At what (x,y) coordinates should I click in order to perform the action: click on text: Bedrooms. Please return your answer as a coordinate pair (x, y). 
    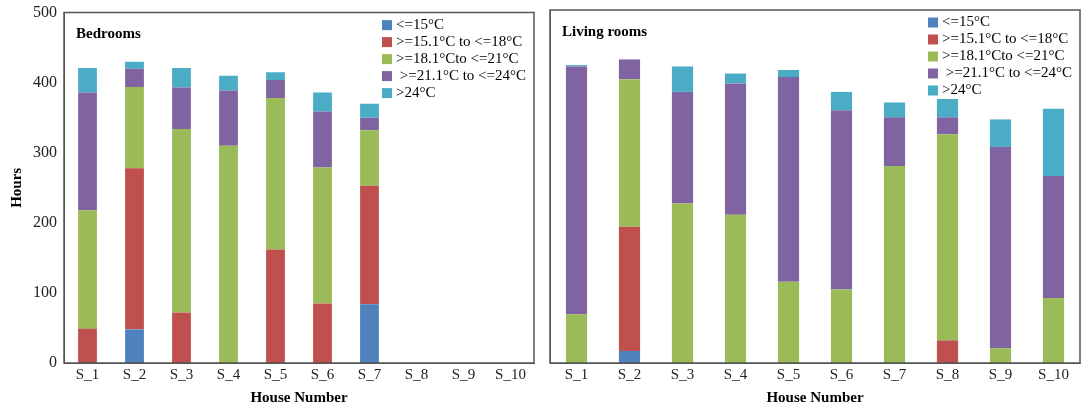
    Looking at the image, I should click on (108, 33).